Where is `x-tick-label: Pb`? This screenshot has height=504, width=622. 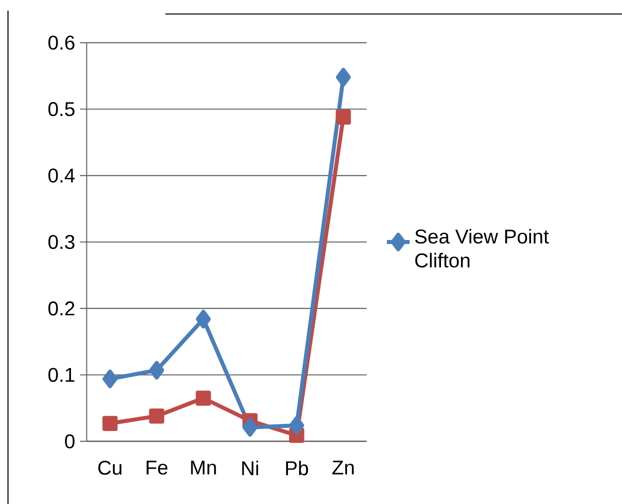
x-tick-label: Pb is located at coordinates (297, 468).